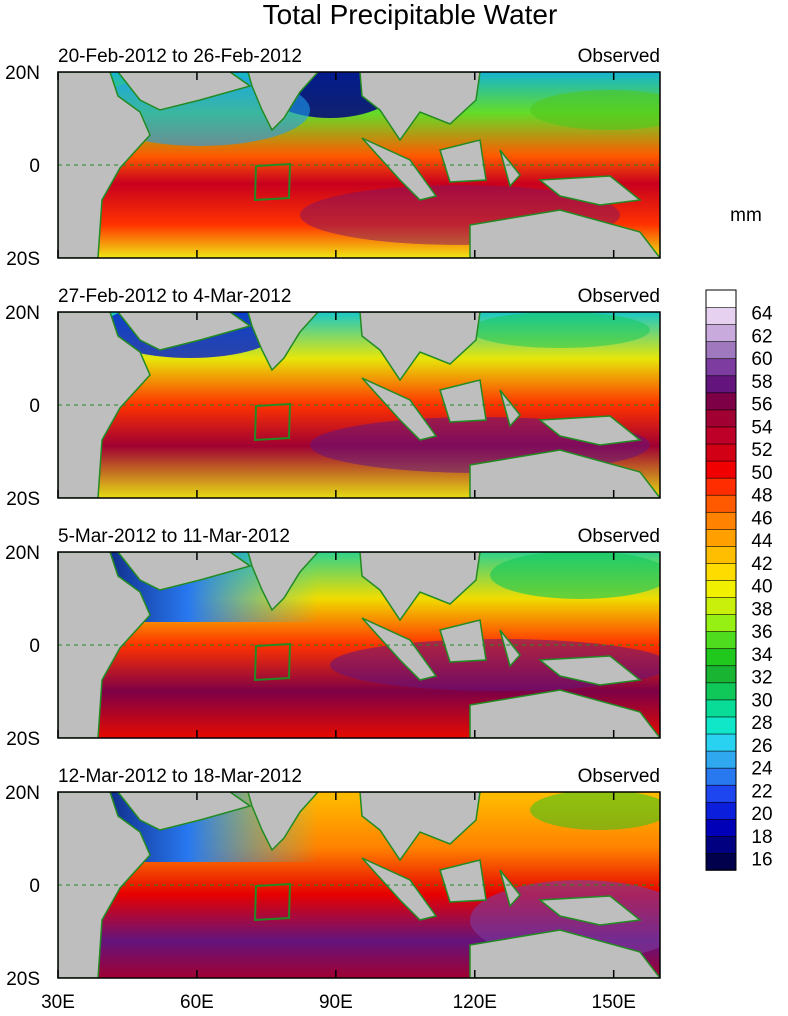 This screenshot has width=788, height=1016. I want to click on panel-2-frame, so click(359, 405).